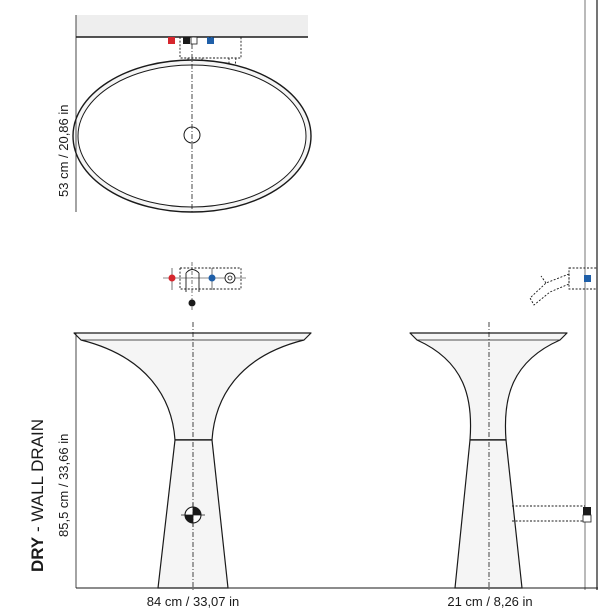 This screenshot has width=608, height=610. I want to click on drain-connector-white, so click(587, 518).